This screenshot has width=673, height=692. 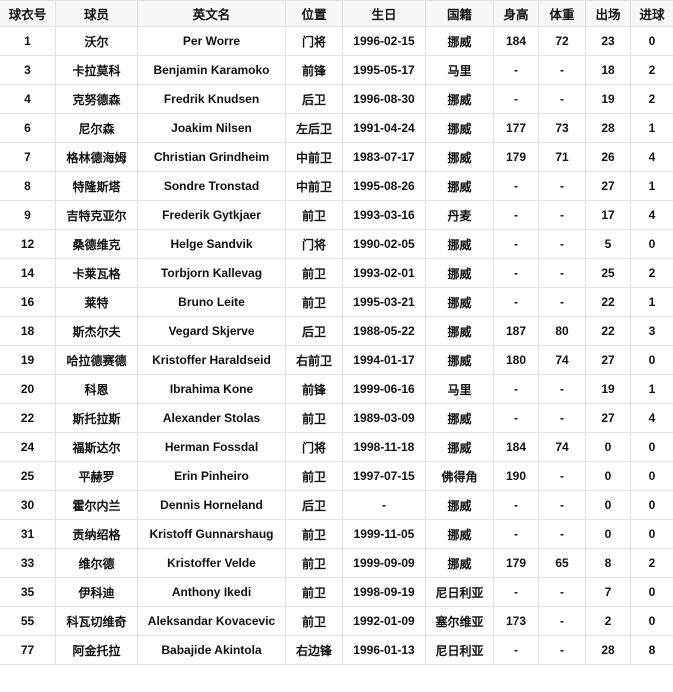 I want to click on english-name-cell: Kristoffer Velde, so click(x=211, y=563).